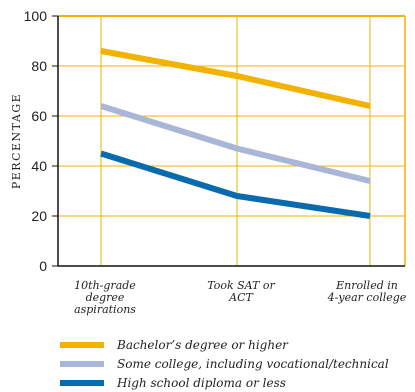 This screenshot has width=415, height=392. I want to click on y-tick-label: 0, so click(43, 266).